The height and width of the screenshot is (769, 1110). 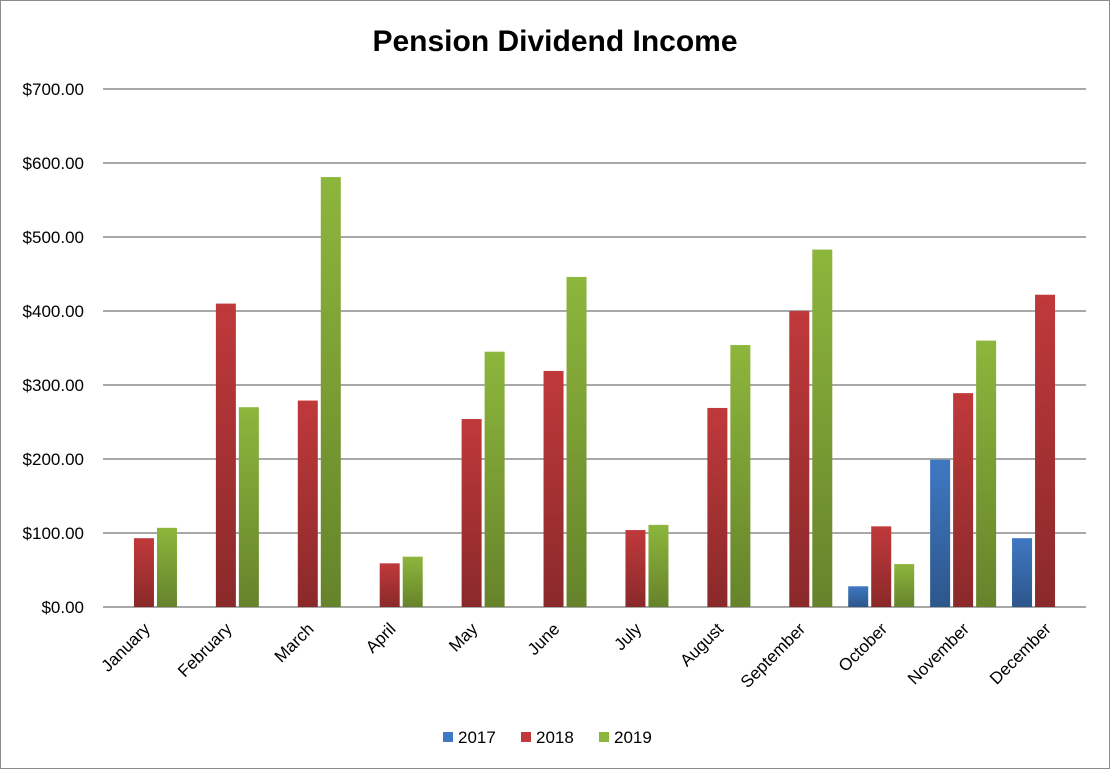 What do you see at coordinates (389, 585) in the screenshot?
I see `bar-2018-april` at bounding box center [389, 585].